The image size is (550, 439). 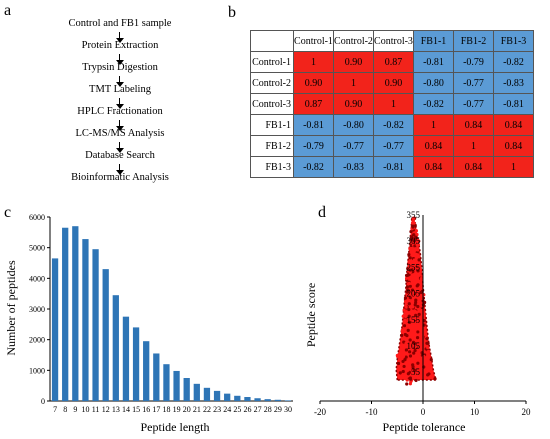 What do you see at coordinates (475, 412) in the screenshot?
I see `scatter-x-tick-label: 10` at bounding box center [475, 412].